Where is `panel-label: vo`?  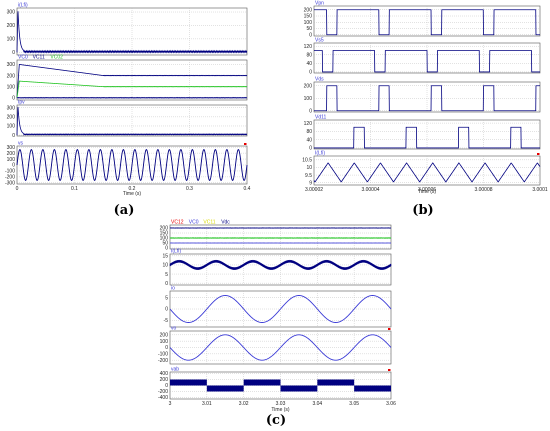
panel-label: vo is located at coordinates (174, 329).